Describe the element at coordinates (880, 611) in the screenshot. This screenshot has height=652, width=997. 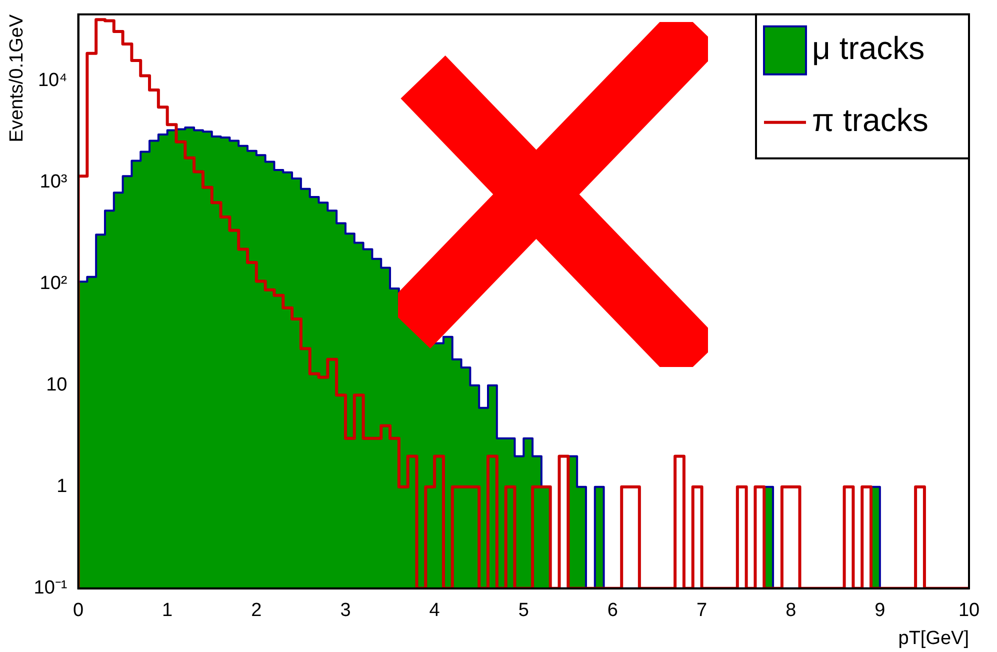
I see `x-tick-label: 9` at that location.